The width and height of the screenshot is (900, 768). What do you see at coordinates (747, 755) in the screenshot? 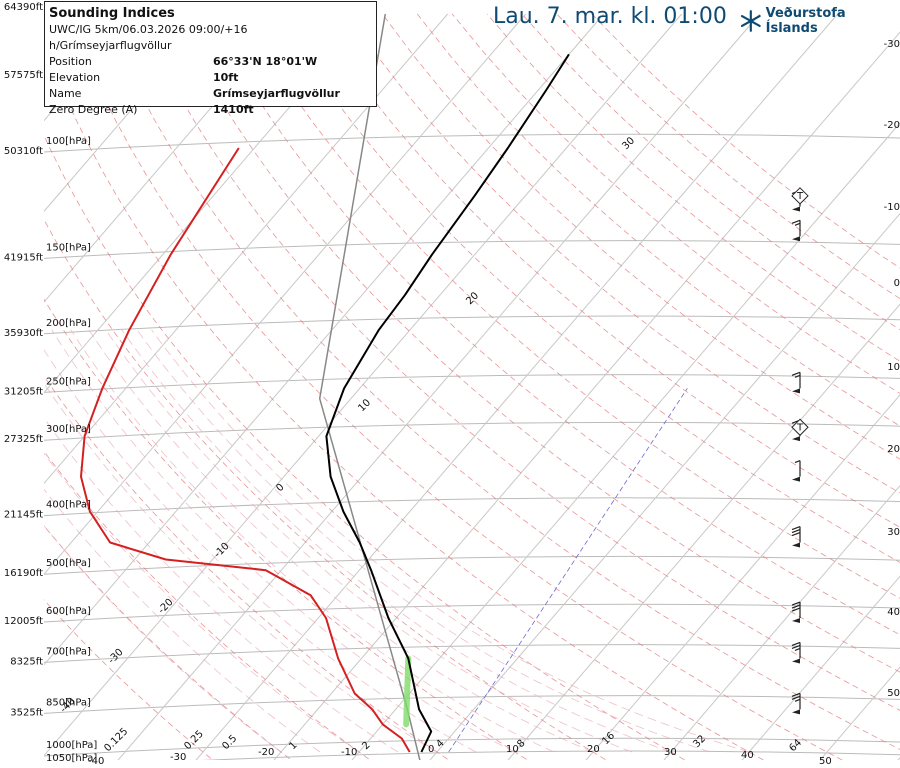
I see `bottom-label-17: 40` at bounding box center [747, 755].